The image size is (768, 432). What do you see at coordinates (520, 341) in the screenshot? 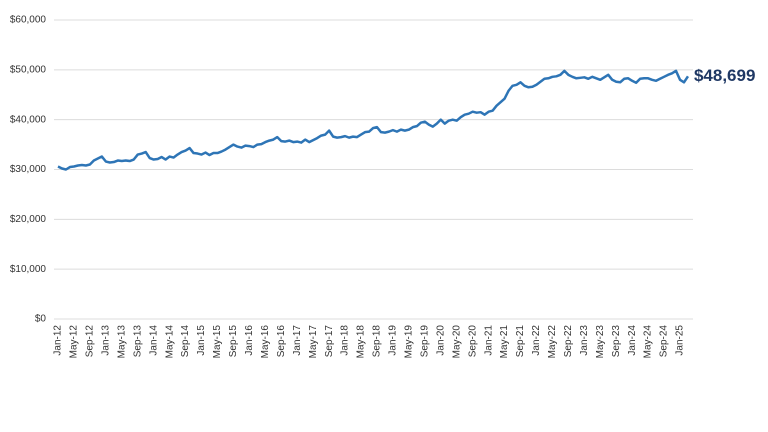
I see `x-tick-label: Sep-21` at bounding box center [520, 341].